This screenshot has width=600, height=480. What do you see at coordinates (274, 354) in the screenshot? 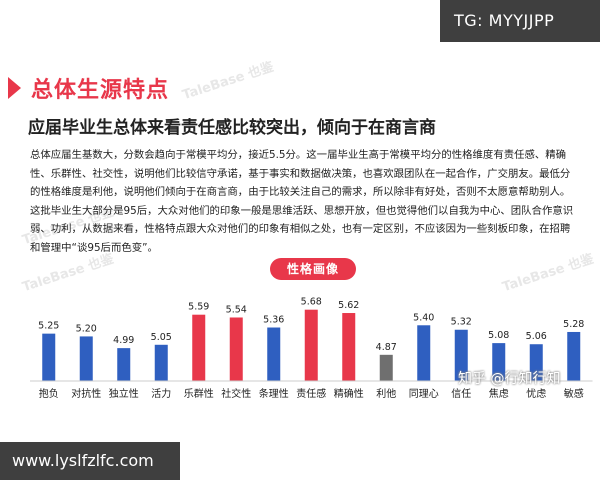
I see `bar-条理性` at bounding box center [274, 354].